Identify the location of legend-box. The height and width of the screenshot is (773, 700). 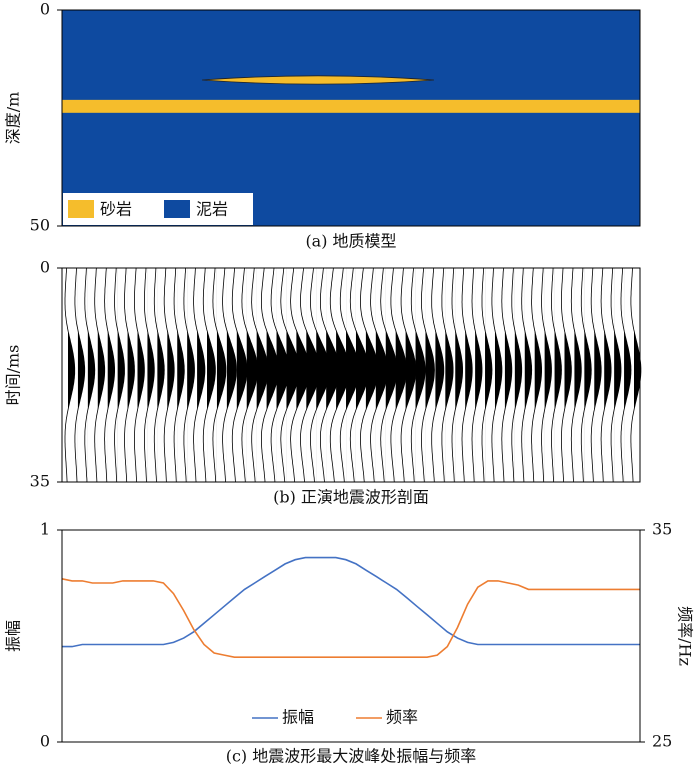
(158, 209).